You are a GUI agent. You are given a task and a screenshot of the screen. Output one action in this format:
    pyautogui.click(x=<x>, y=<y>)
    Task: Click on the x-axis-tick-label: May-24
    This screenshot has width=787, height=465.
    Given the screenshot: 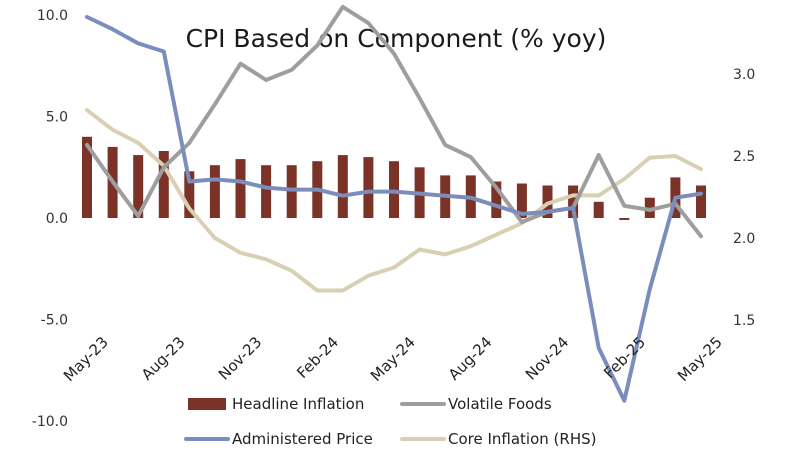 What is the action you would take?
    pyautogui.click(x=393, y=359)
    